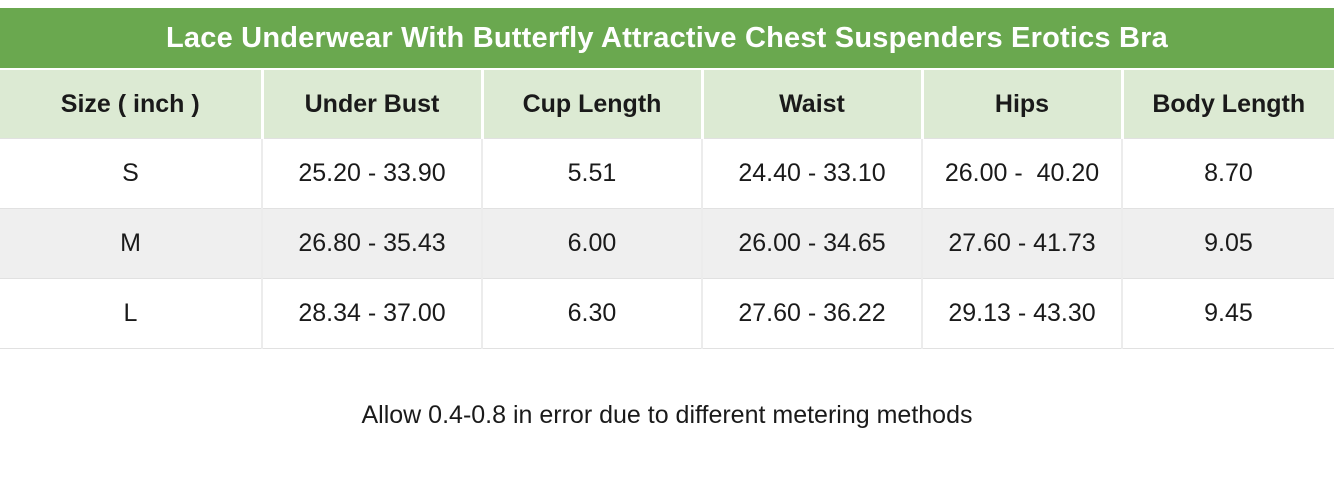 This screenshot has width=1334, height=488. What do you see at coordinates (811, 243) in the screenshot?
I see `cell-m-waist: 26.00 - 34.65` at bounding box center [811, 243].